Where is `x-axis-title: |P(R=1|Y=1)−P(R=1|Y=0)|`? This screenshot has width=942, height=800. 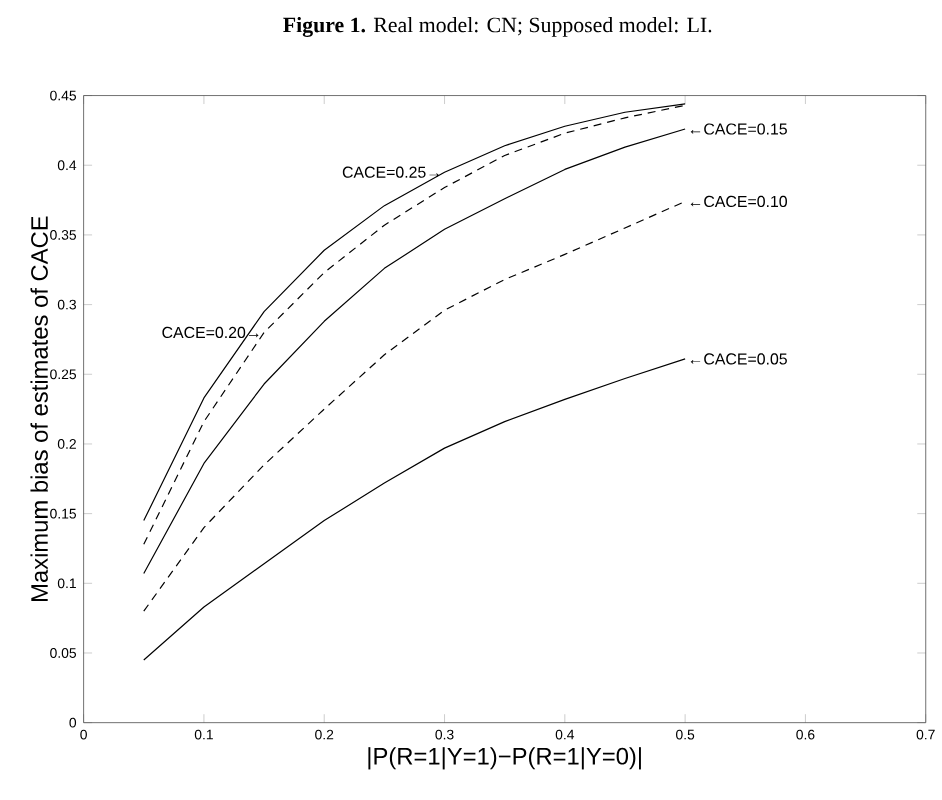
x-axis-title: |P(R=1|Y=1)−P(R=1|Y=0)| is located at coordinates (504, 758).